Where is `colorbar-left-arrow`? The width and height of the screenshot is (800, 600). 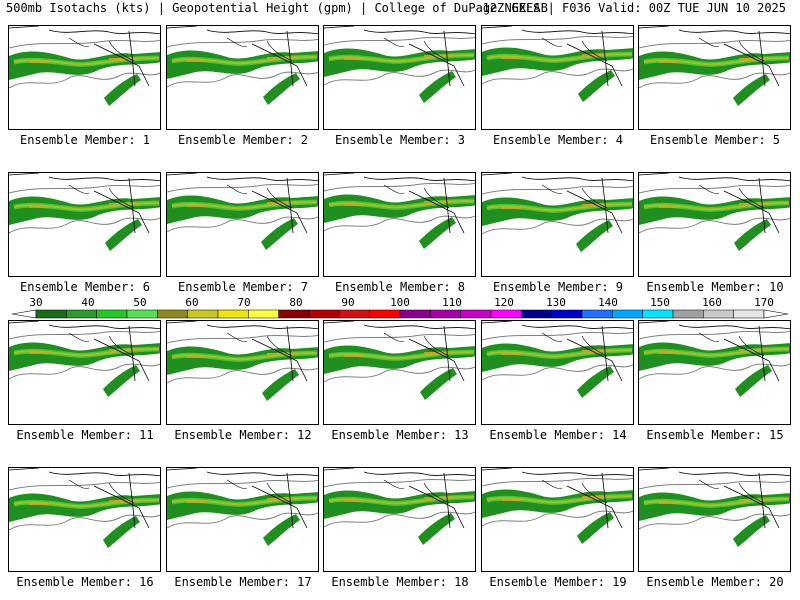 colorbar-left-arrow is located at coordinates (24, 314).